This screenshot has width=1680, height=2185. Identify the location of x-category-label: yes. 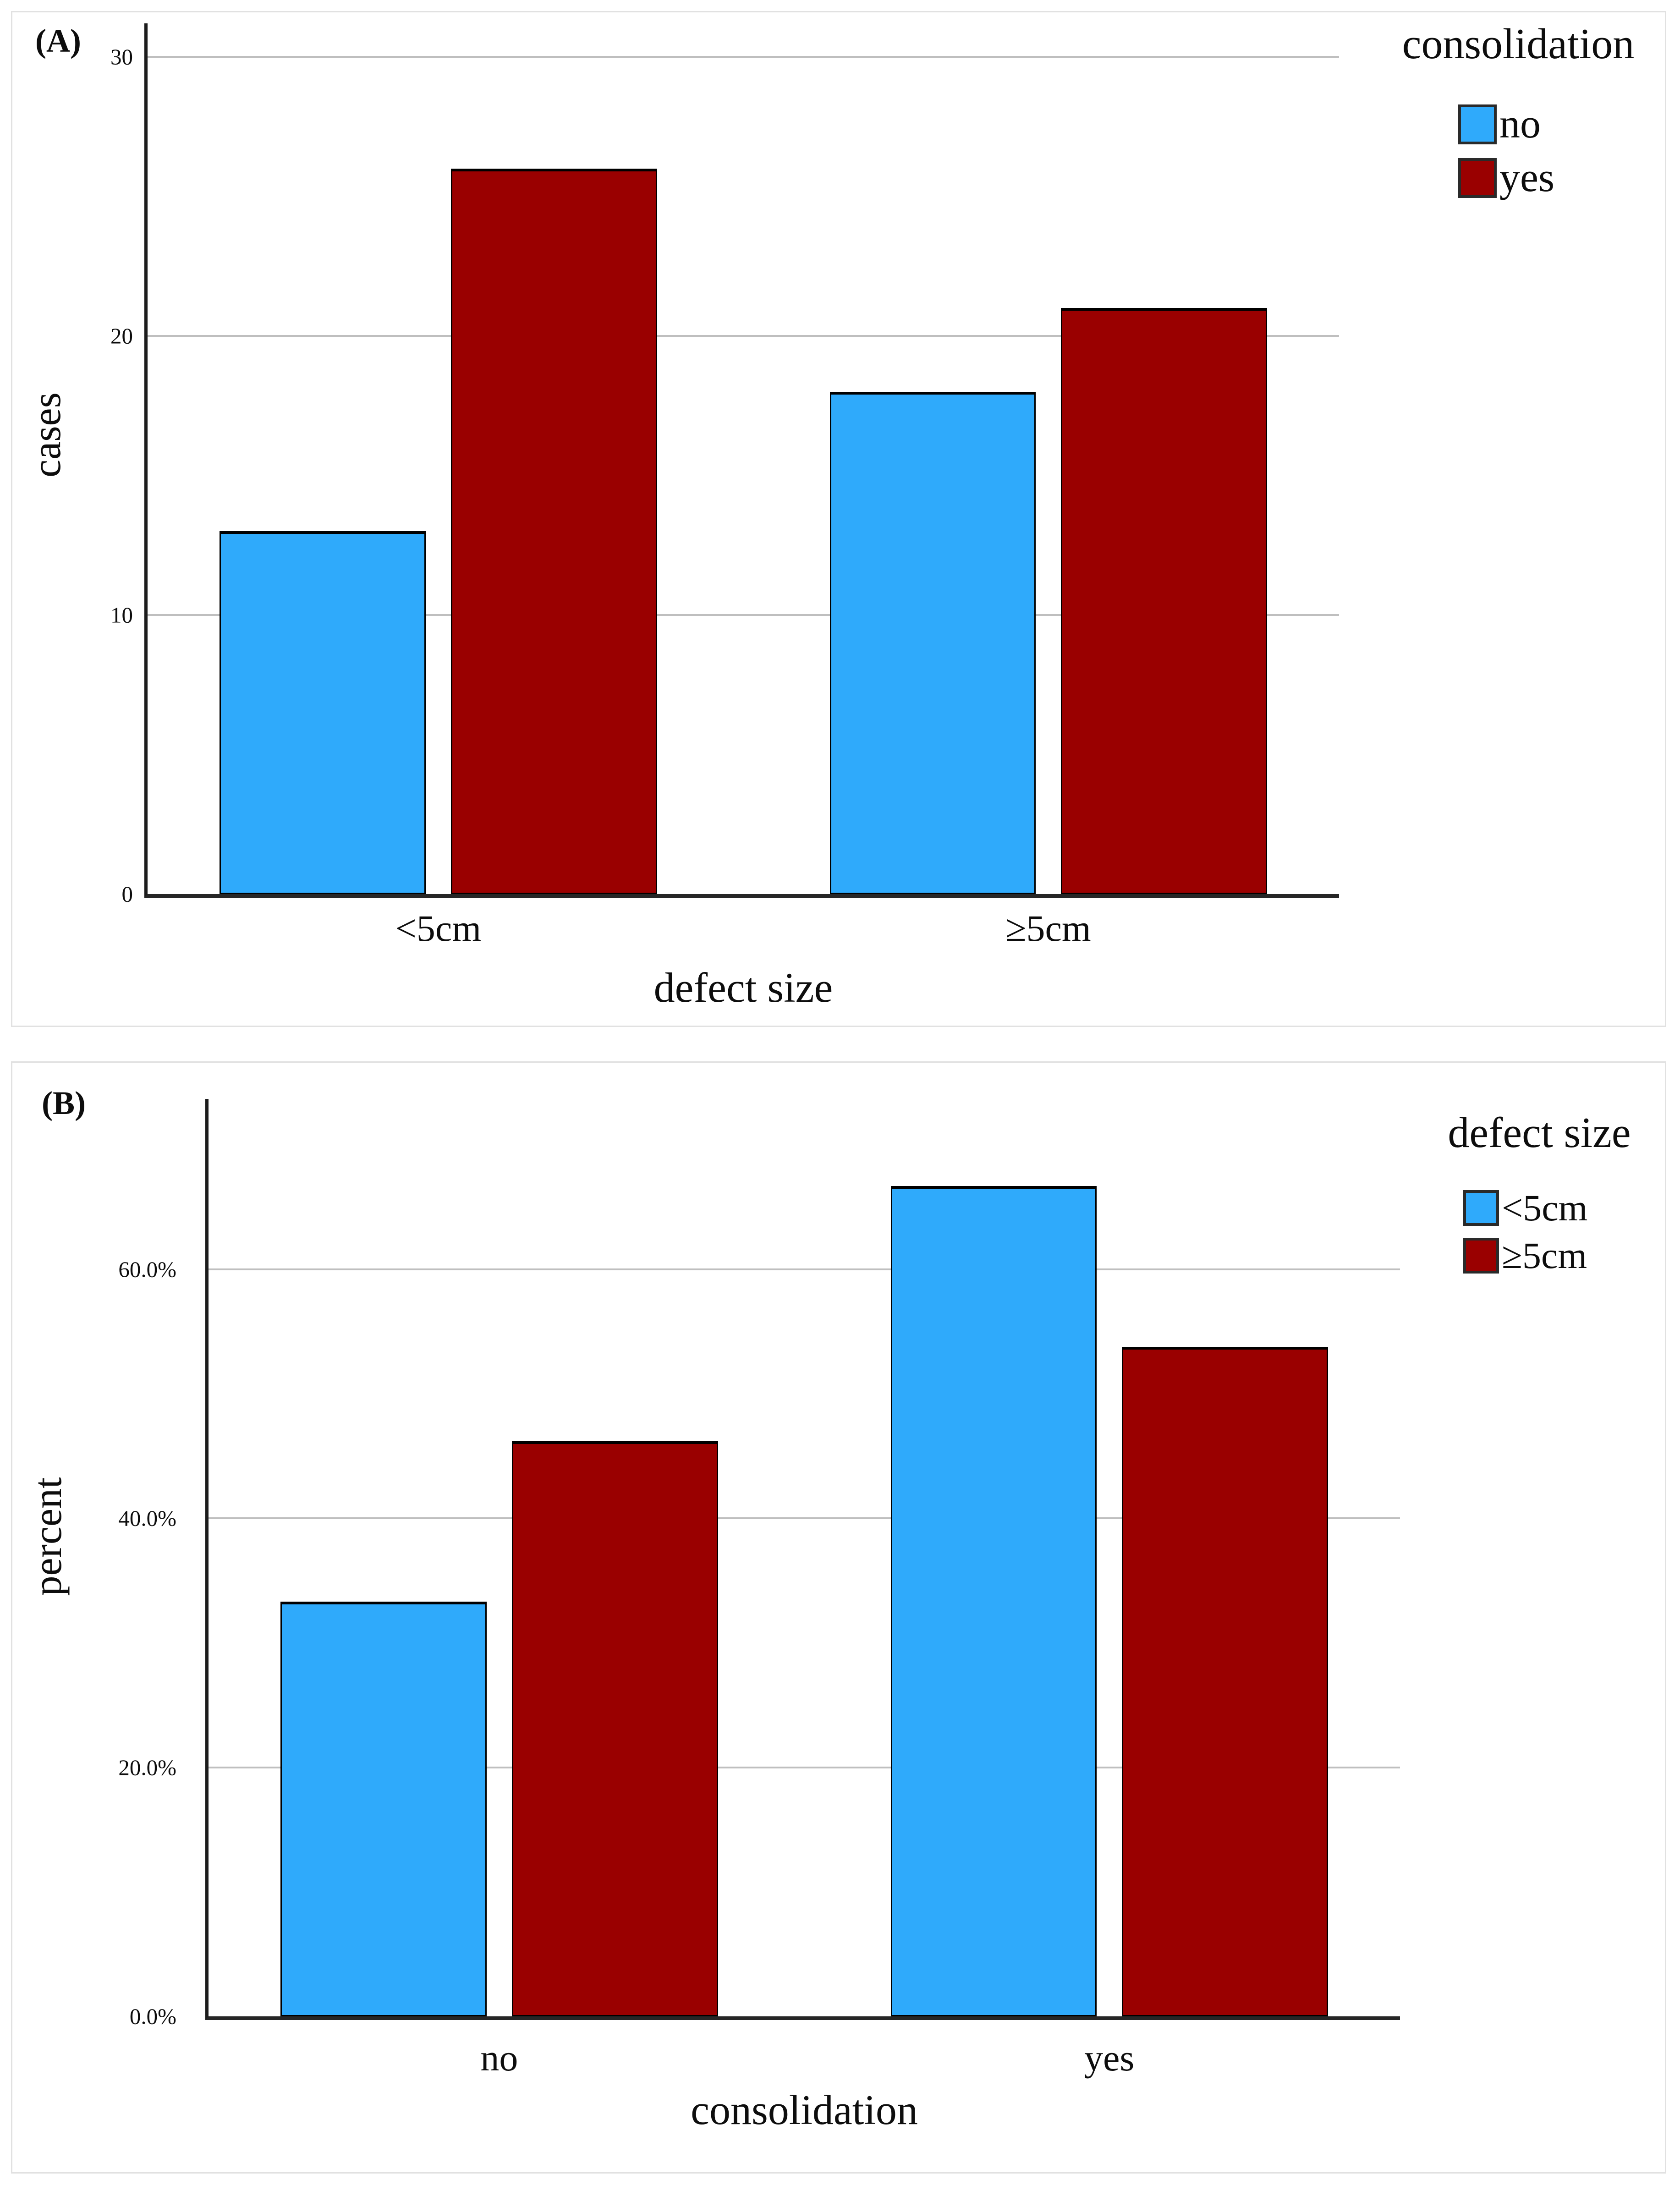
(1109, 2058).